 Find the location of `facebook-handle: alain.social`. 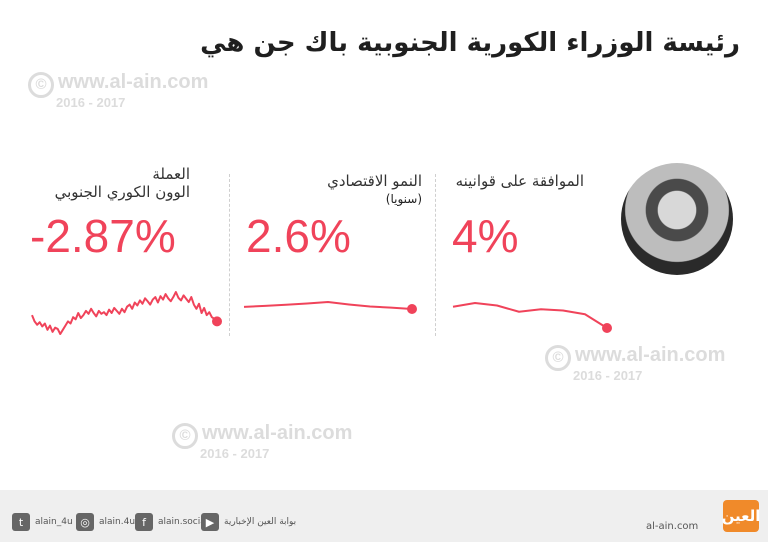

facebook-handle: alain.social is located at coordinates (183, 522).